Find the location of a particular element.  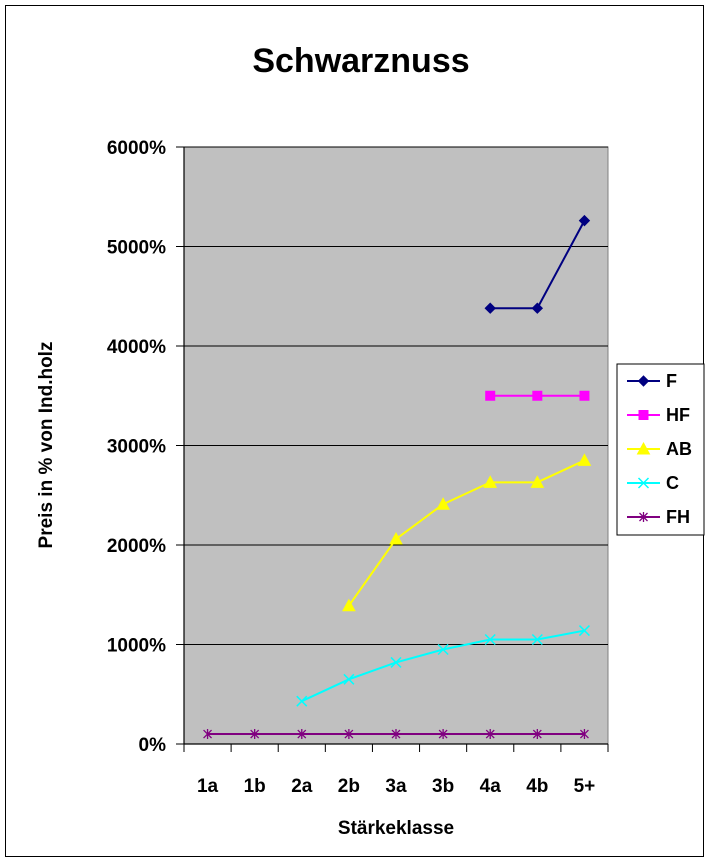

y-tick-label: 0% is located at coordinates (153, 745).